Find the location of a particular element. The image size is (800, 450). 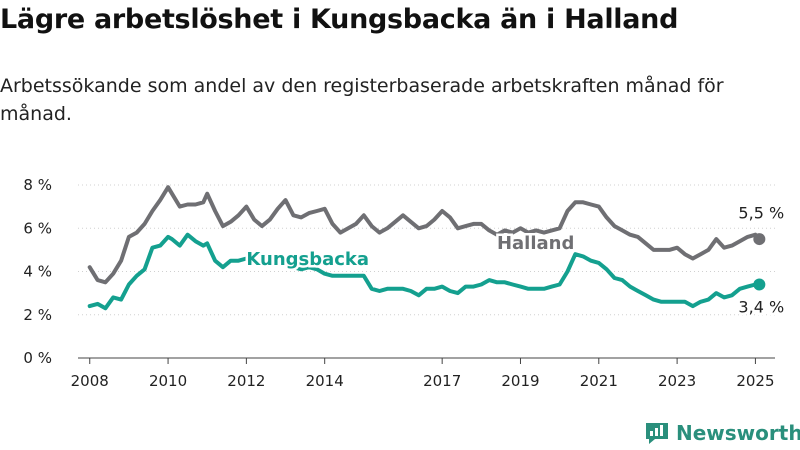

series-line-kungsbacka is located at coordinates (424, 271).